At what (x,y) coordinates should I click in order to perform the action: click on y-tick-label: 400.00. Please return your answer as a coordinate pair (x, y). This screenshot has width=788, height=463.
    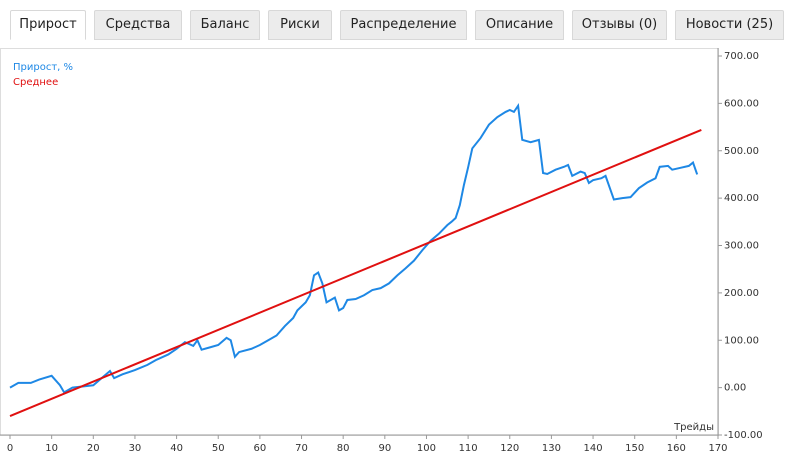
    Looking at the image, I should click on (741, 198).